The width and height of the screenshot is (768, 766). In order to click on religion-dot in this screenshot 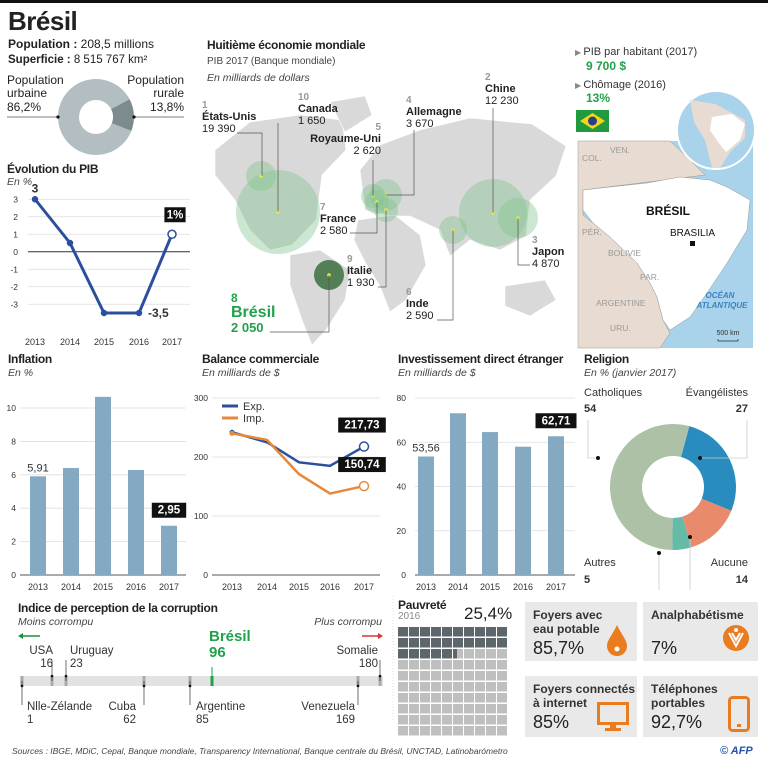, I will do `click(598, 458)`.